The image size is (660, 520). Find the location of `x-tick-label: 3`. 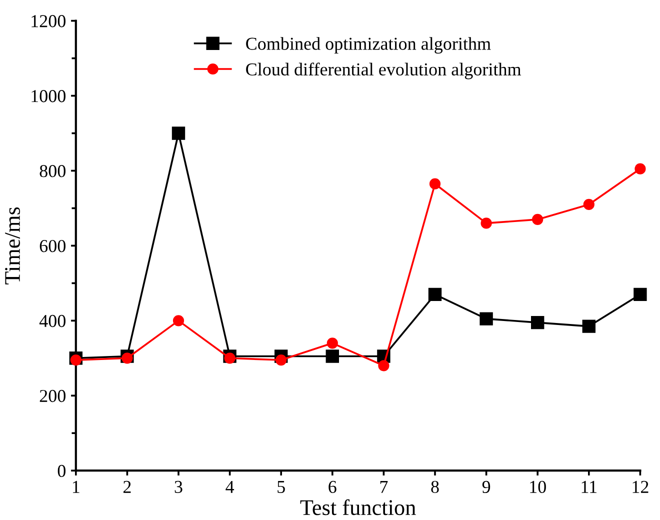

x-tick-label: 3 is located at coordinates (178, 487).